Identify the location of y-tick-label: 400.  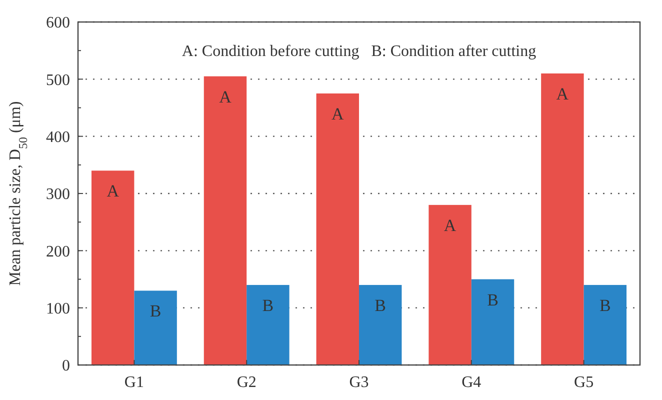
(58, 137).